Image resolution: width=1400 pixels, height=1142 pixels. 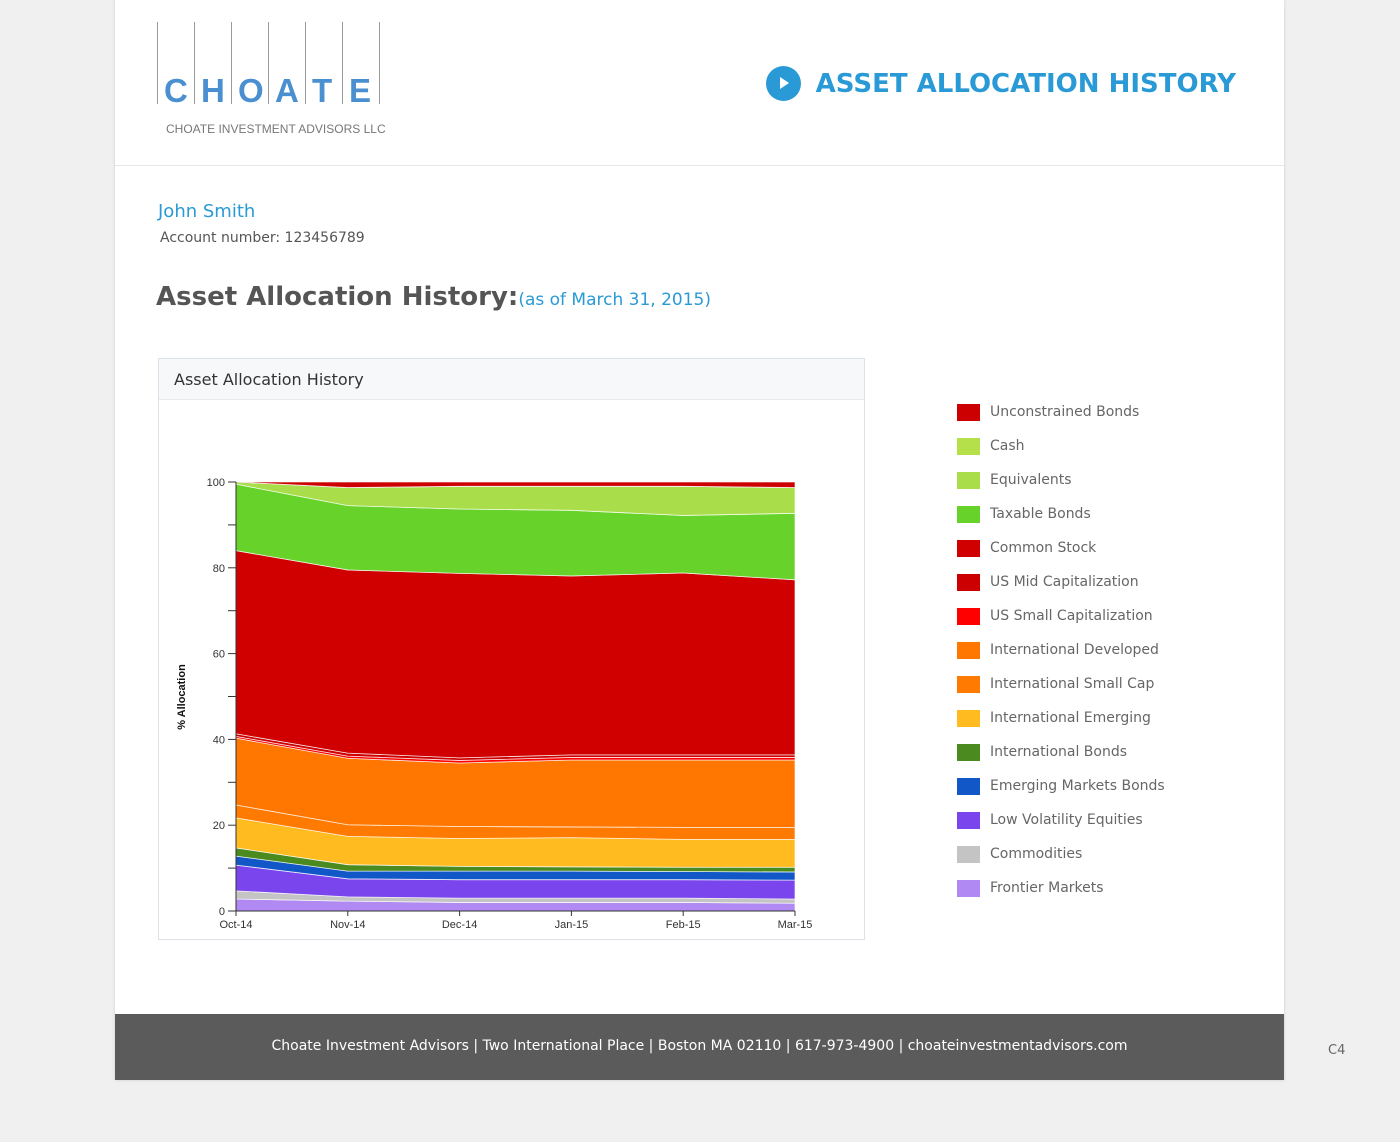 What do you see at coordinates (1040, 514) in the screenshot?
I see `legend-label: Taxable Bonds` at bounding box center [1040, 514].